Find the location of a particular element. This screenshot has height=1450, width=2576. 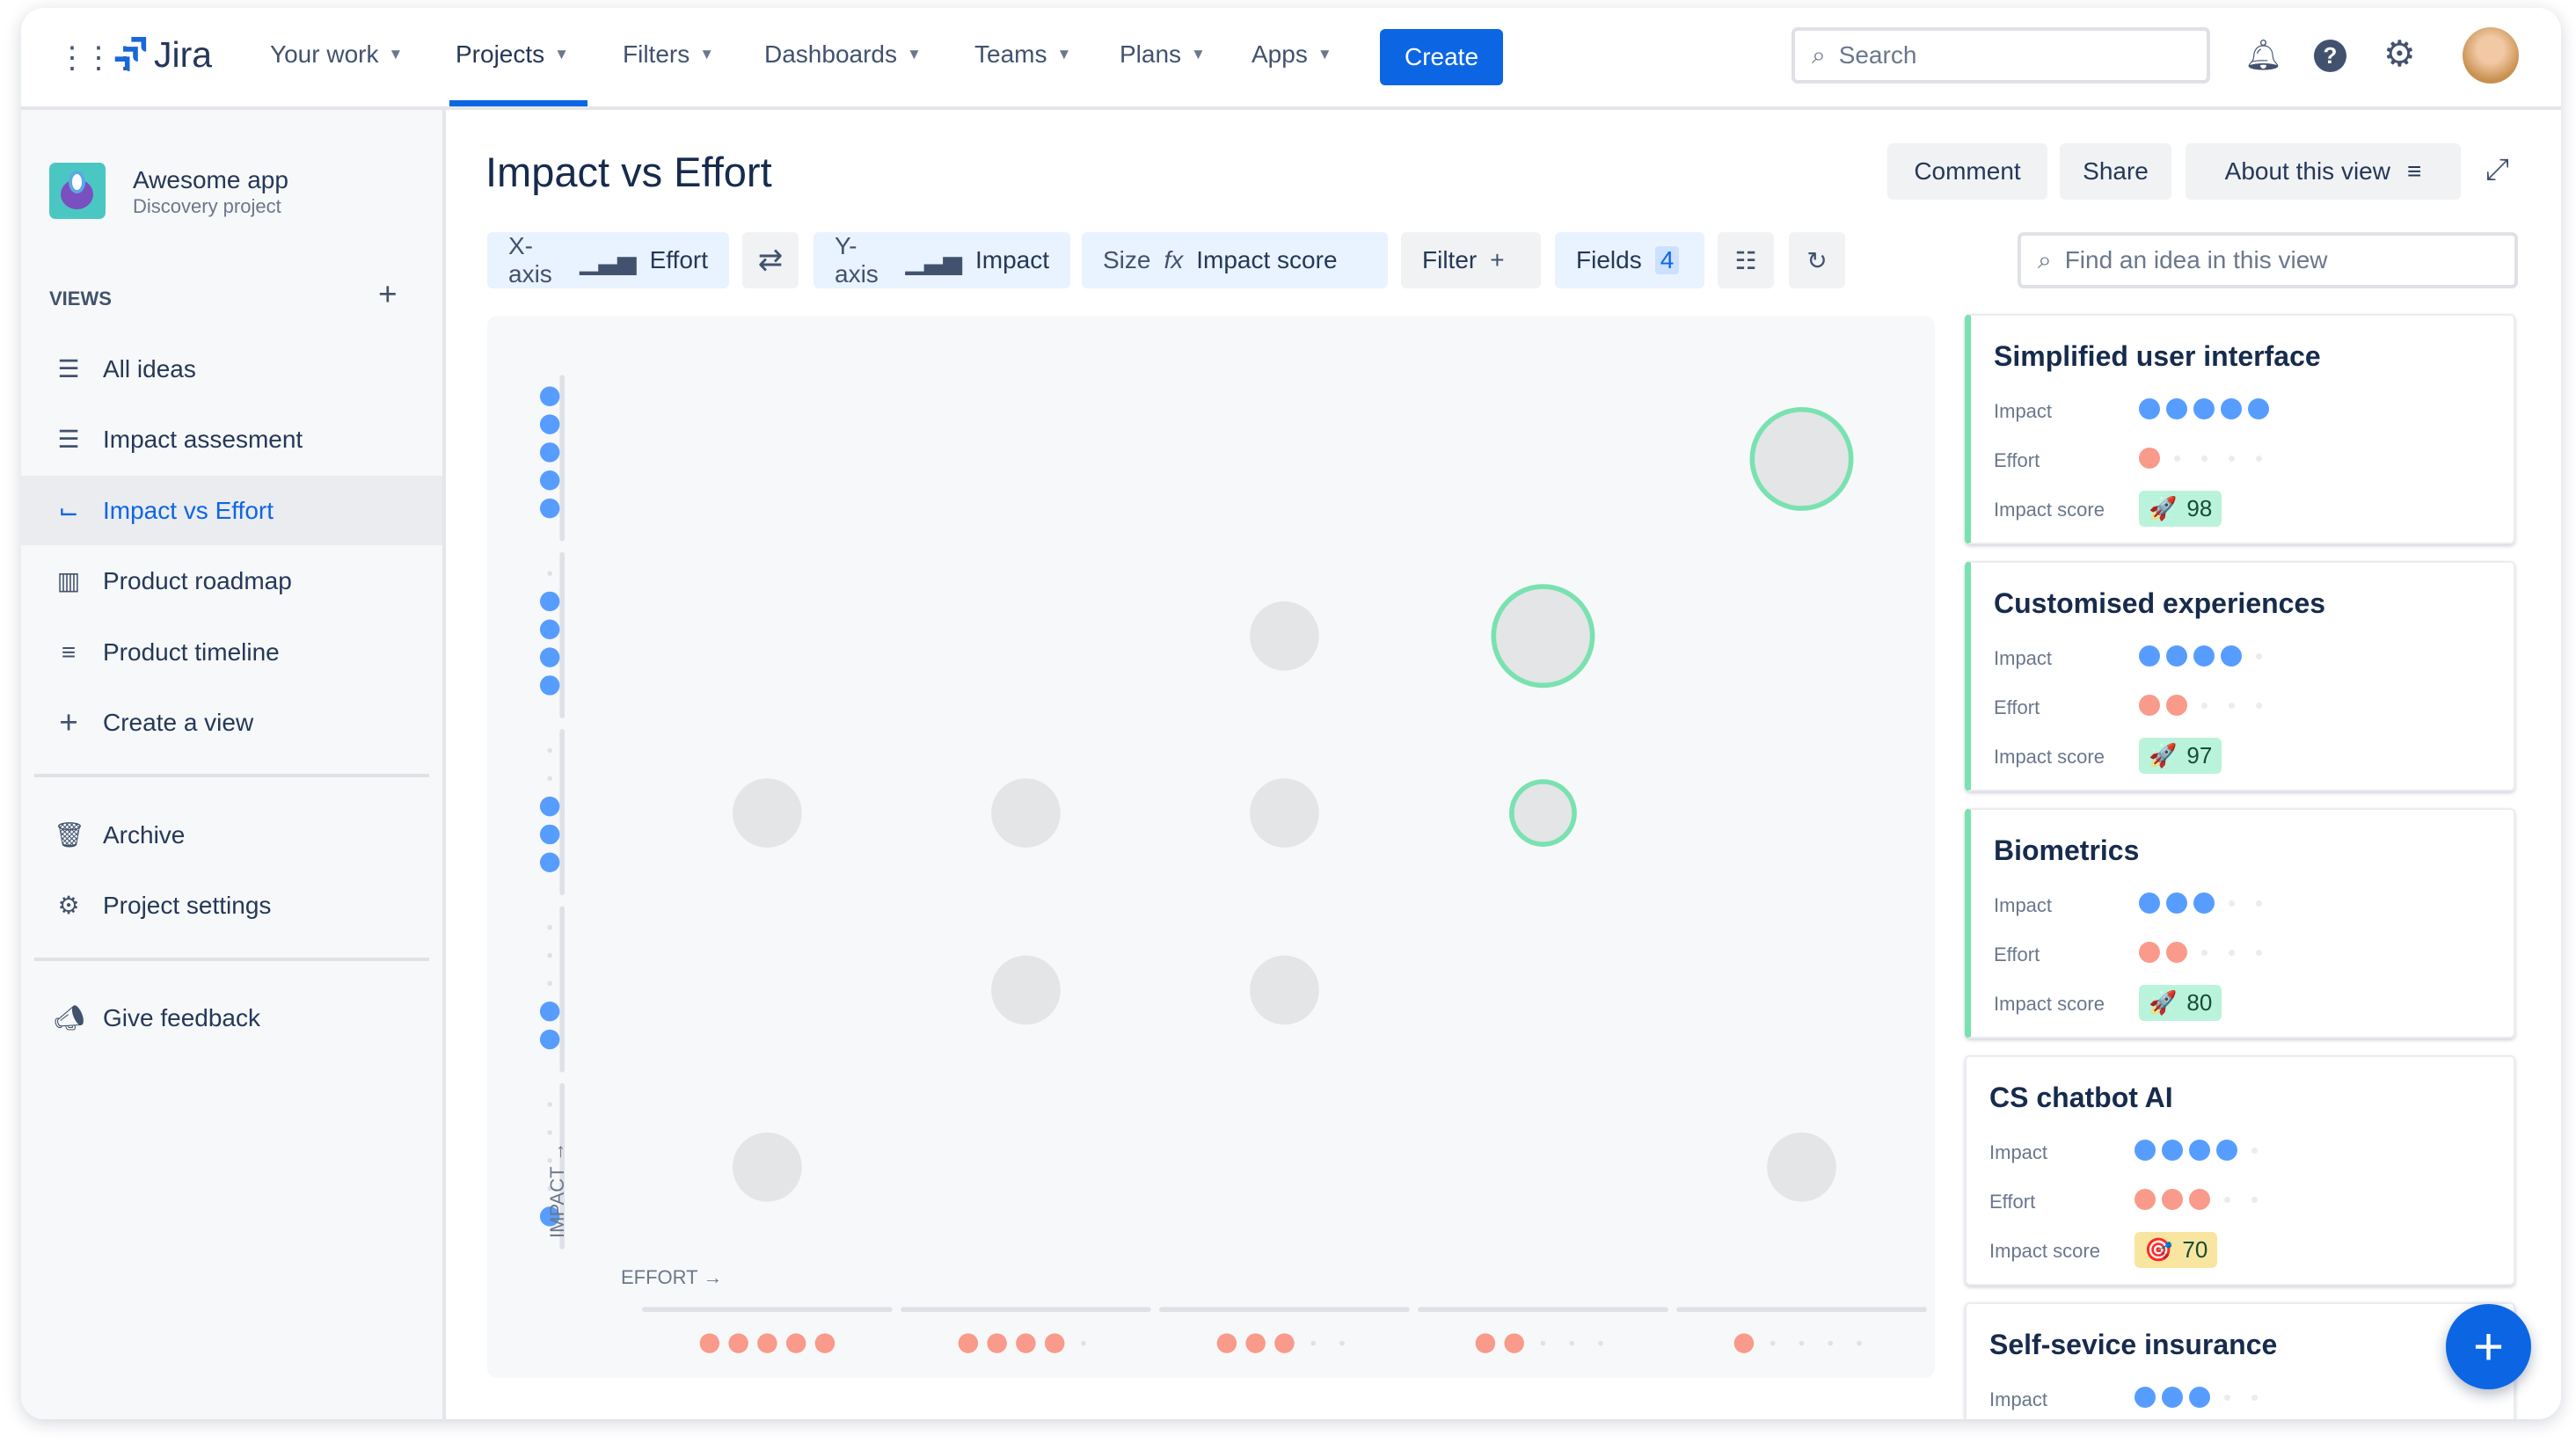

yaxis-chip: Y-axis ▁▃▅ Impact is located at coordinates (942, 260).